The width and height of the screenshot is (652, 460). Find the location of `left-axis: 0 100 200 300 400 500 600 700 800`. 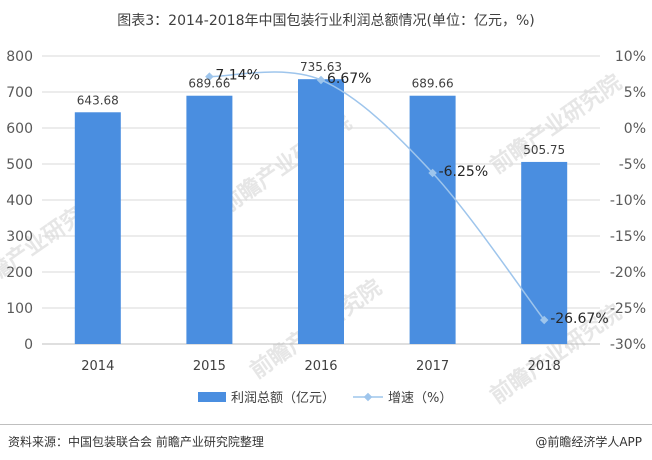

left-axis: 0 100 200 300 400 500 600 700 800 is located at coordinates (19, 201).